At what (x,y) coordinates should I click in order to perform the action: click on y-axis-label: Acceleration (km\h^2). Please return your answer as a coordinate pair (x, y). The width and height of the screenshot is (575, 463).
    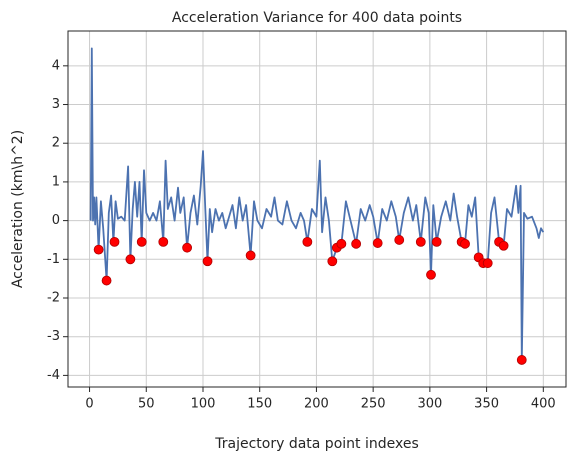
    Looking at the image, I should click on (18, 209).